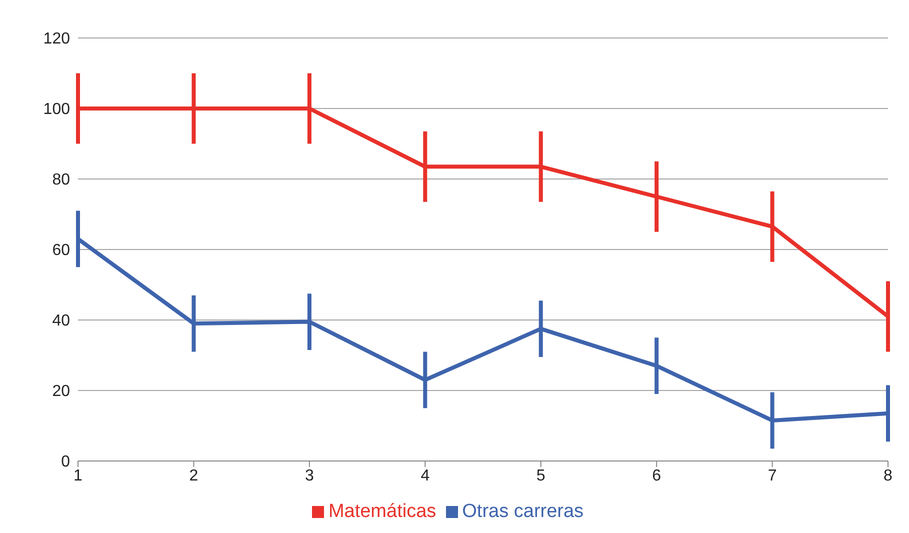  What do you see at coordinates (61, 391) in the screenshot?
I see `y-tick-label: 20` at bounding box center [61, 391].